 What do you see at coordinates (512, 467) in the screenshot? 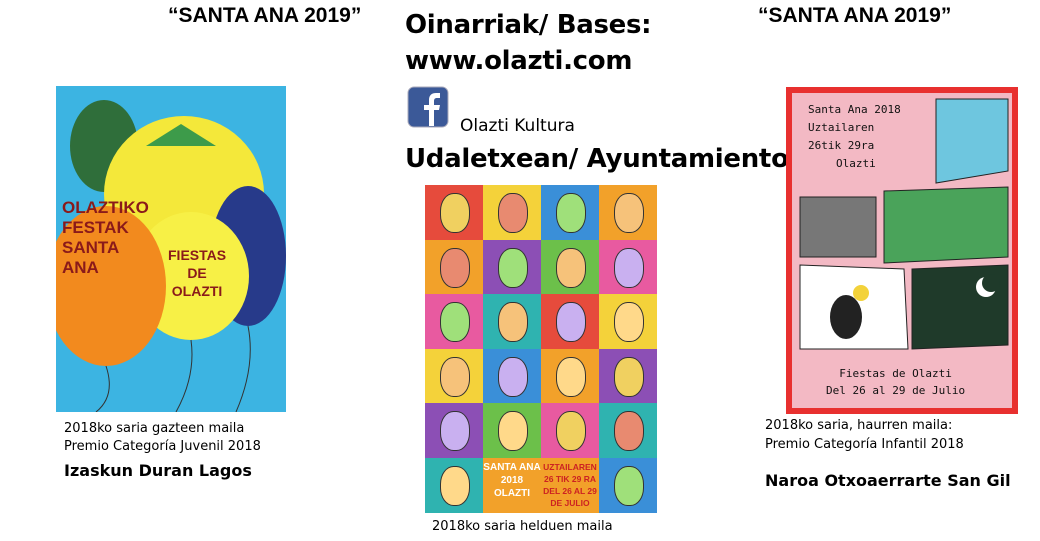
I see `poster-line: SANTA ANA` at bounding box center [512, 467].